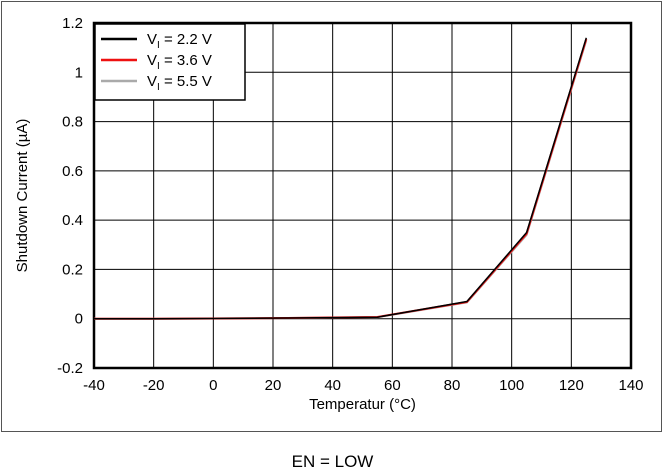  Describe the element at coordinates (72, 220) in the screenshot. I see `y-tick-label: 0.4` at that location.